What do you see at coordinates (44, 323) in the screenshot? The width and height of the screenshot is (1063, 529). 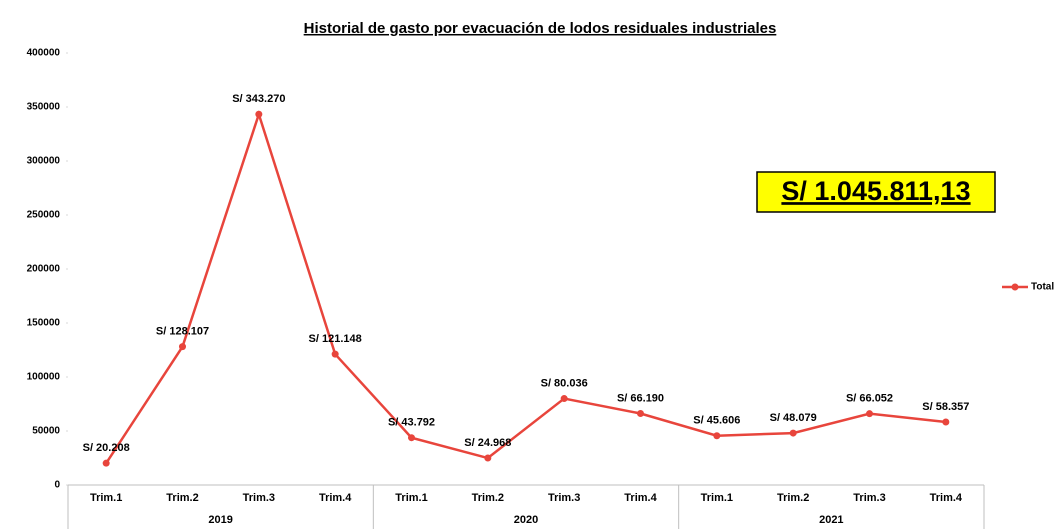 I see `y-tick-label: 150000` at bounding box center [44, 323].